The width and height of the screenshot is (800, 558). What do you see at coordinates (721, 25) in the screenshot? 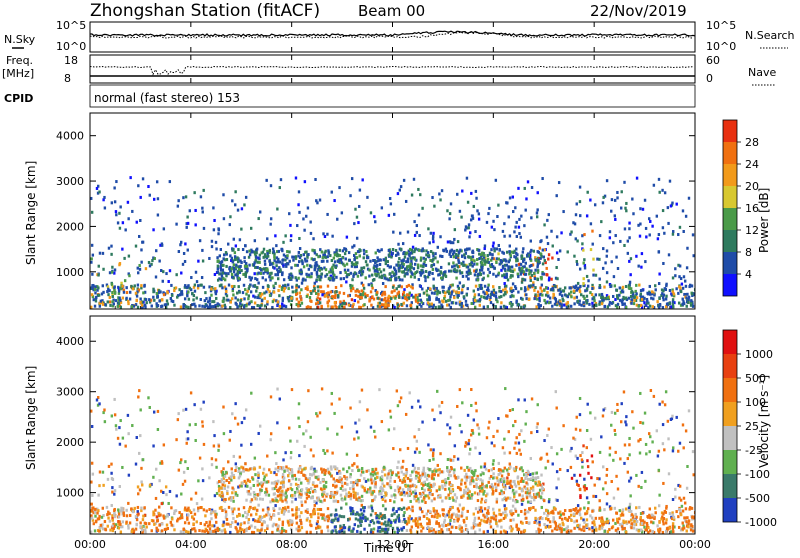
I see `noise-right-tick-top: 10^5` at bounding box center [721, 25].